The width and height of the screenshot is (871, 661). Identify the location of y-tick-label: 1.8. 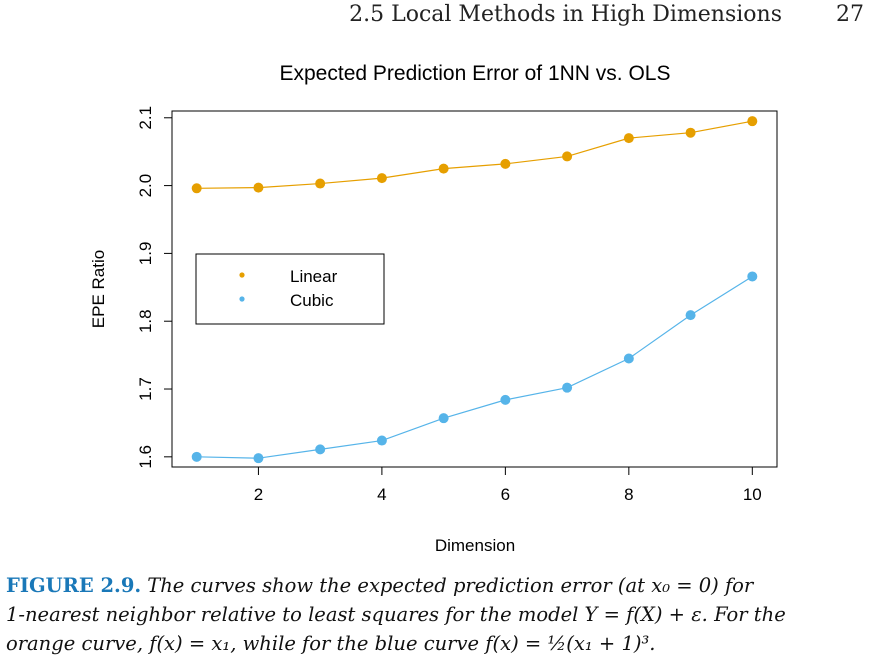
(145, 321).